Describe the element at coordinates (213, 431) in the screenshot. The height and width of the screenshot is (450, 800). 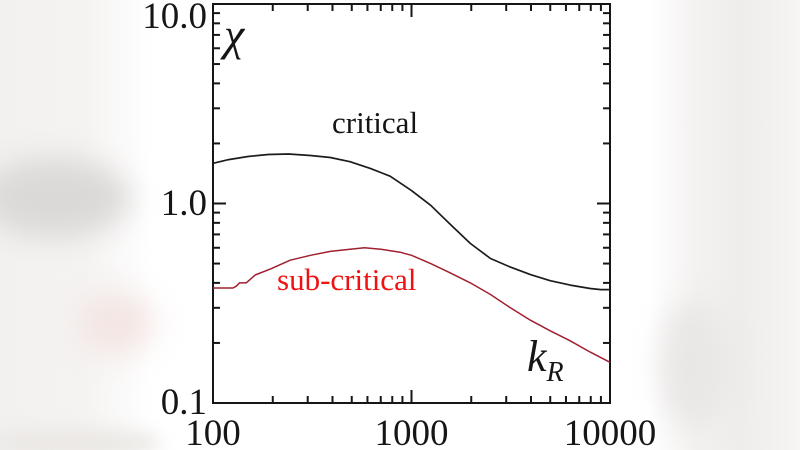
I see `x-tick-label-100: 100` at that location.